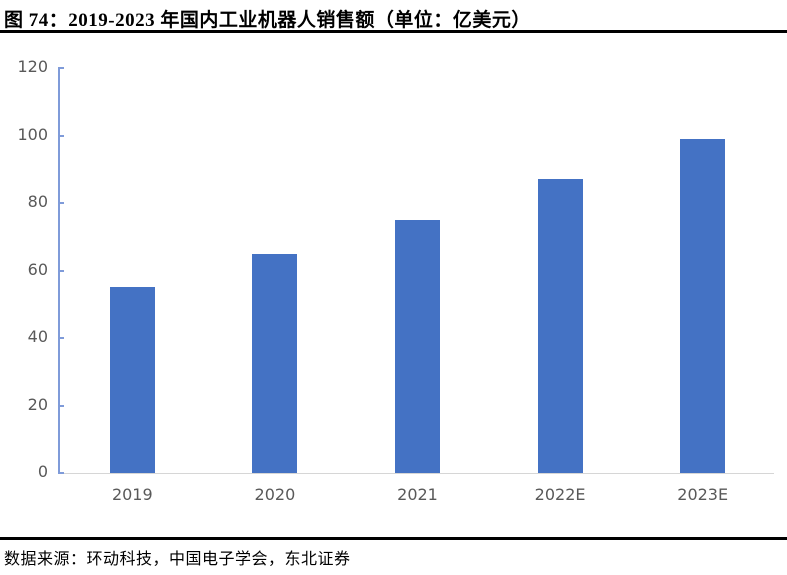 This screenshot has height=575, width=787. Describe the element at coordinates (393, 31) in the screenshot. I see `title-divider-line` at that location.